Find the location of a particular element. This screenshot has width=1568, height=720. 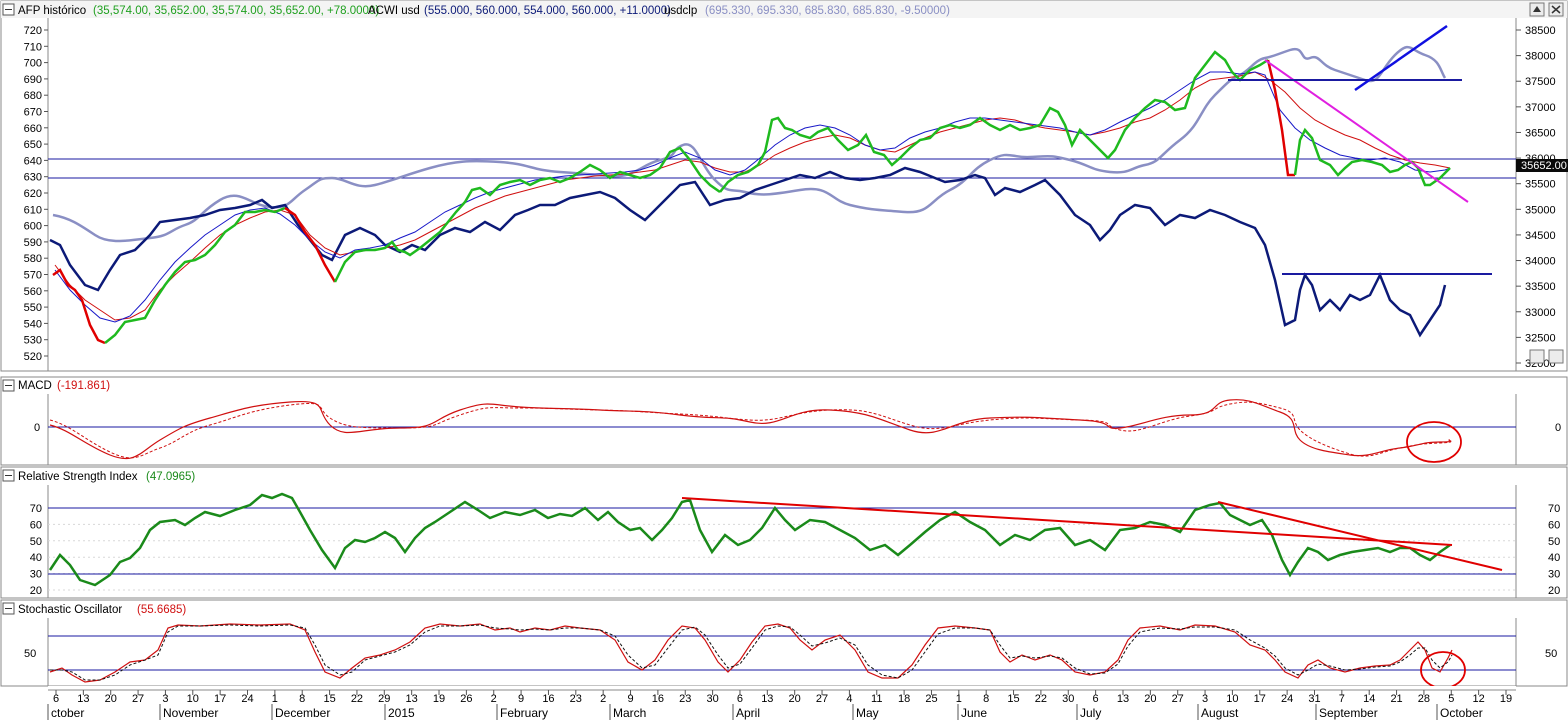

month-label: April is located at coordinates (748, 713).